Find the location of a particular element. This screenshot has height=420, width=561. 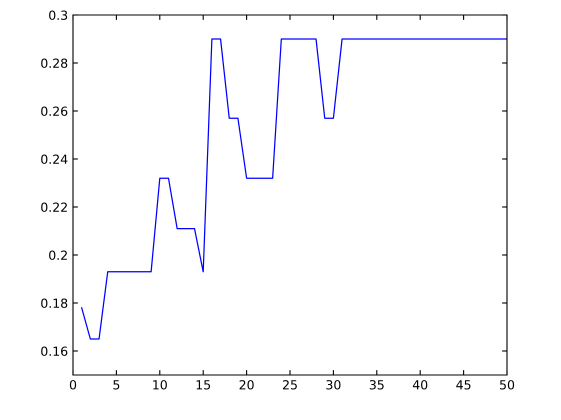

x-tick-label: 35 is located at coordinates (377, 385).